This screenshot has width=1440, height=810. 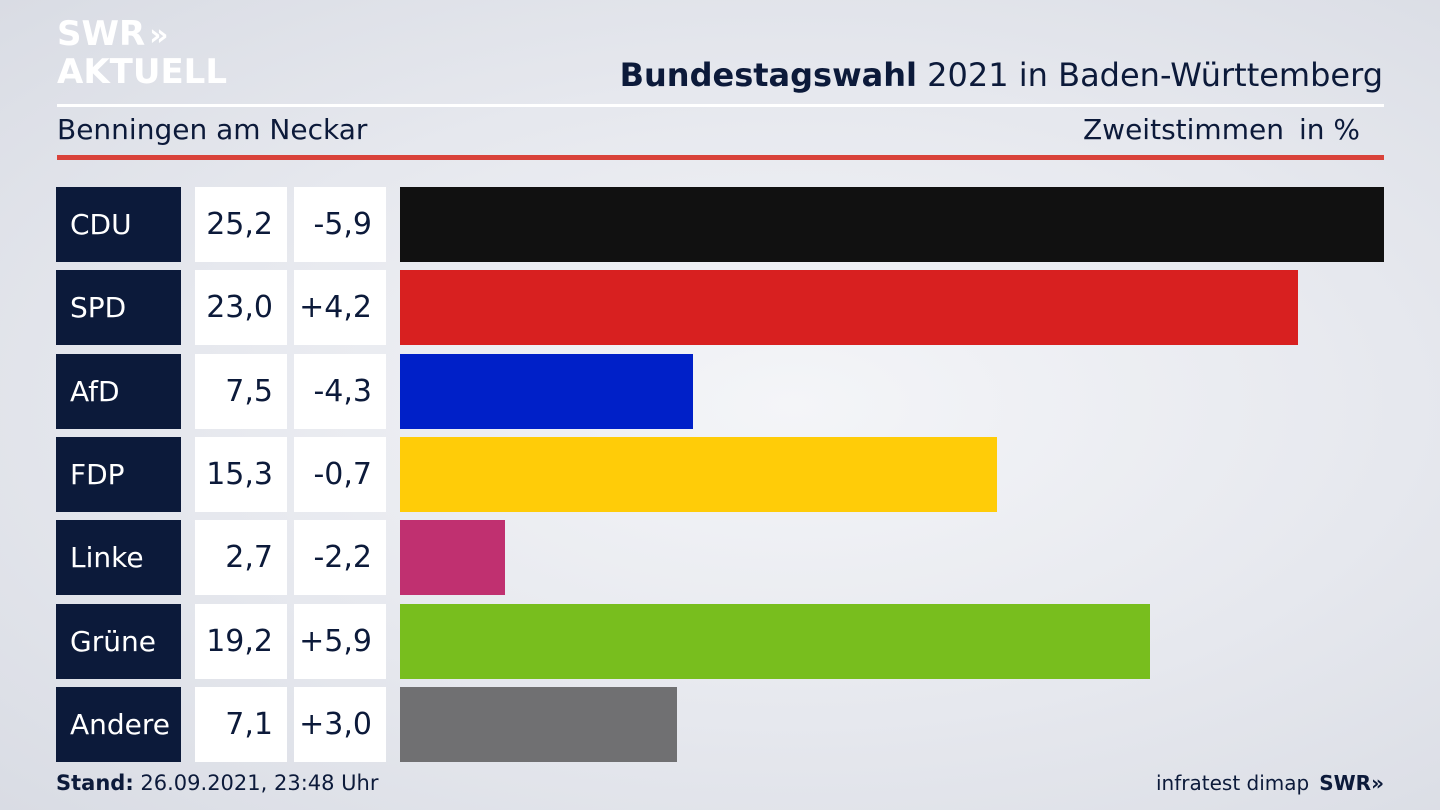 I want to click on logo-line-1: SWR, so click(x=101, y=34).